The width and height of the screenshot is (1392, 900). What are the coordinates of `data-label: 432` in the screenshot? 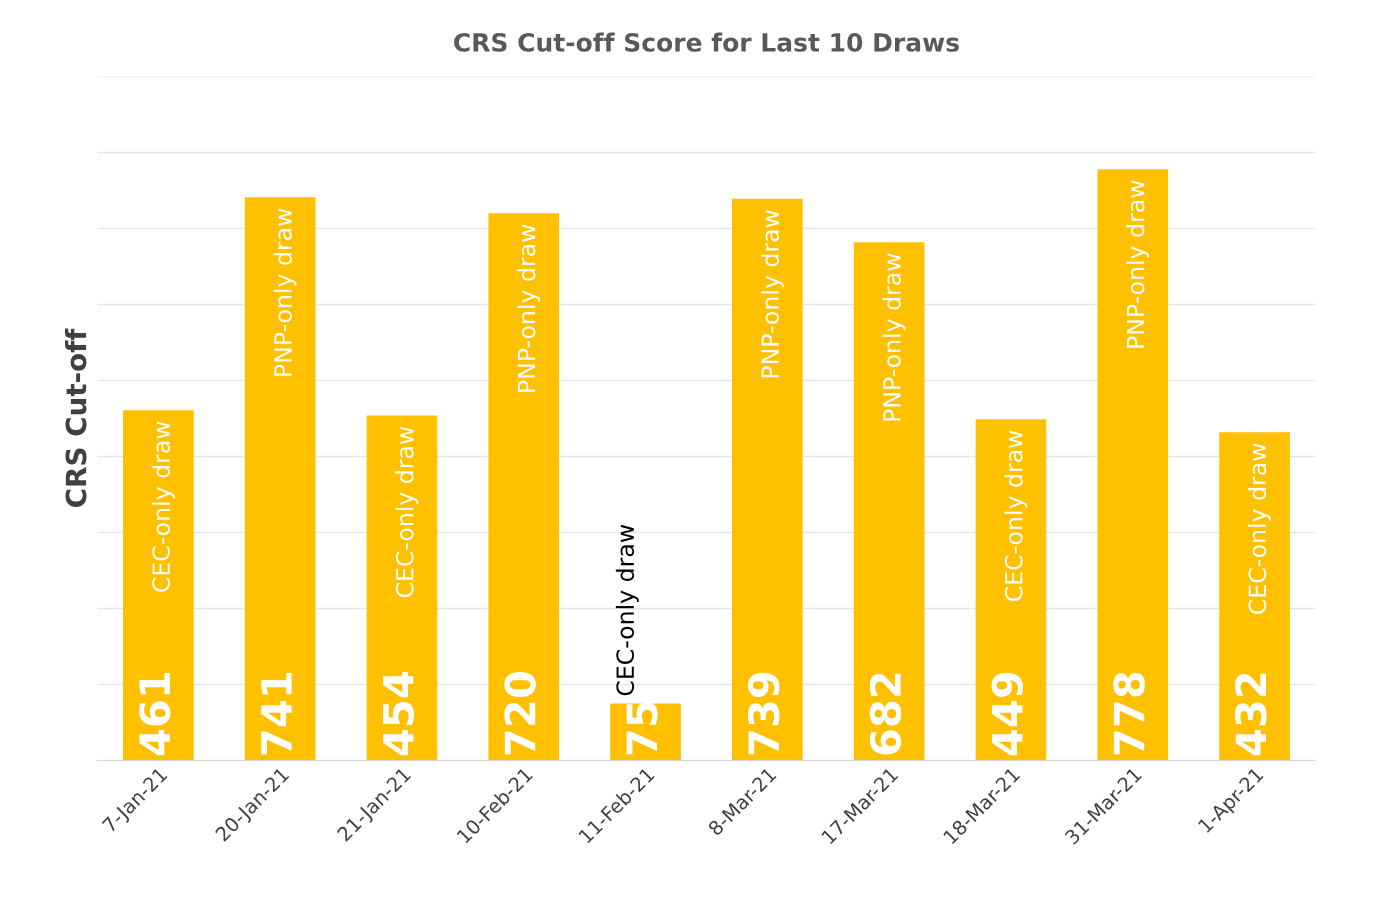 It's located at (1251, 714).